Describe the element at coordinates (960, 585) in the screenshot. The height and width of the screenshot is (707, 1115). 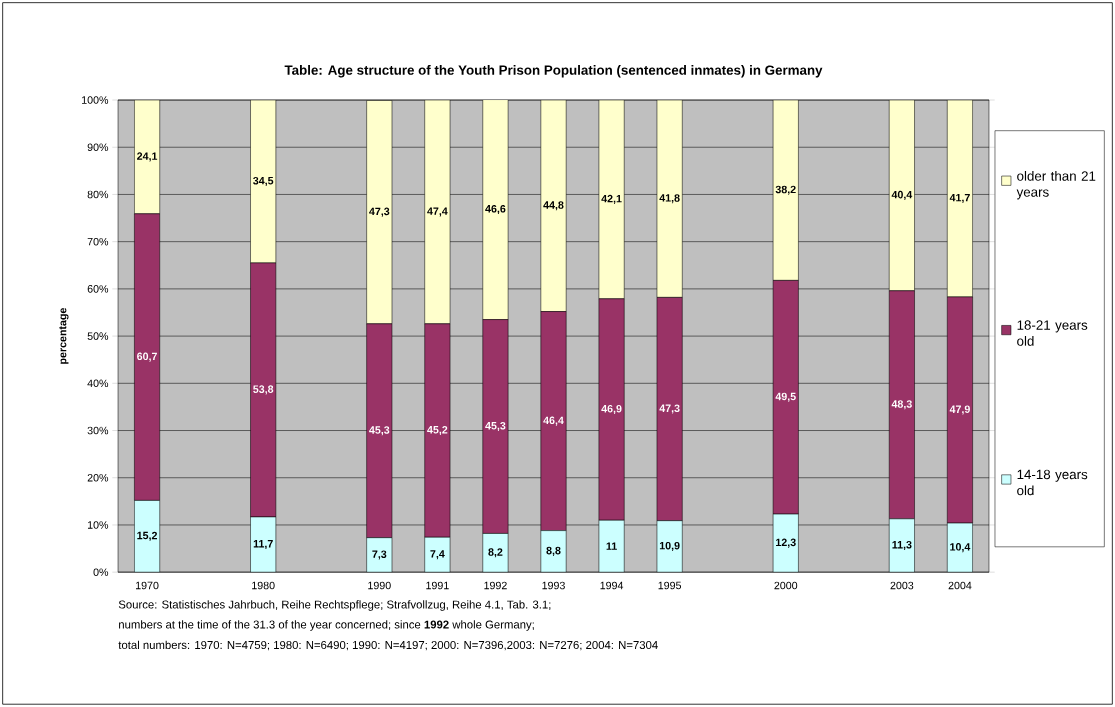
I see `x-tick-label: 2004` at that location.